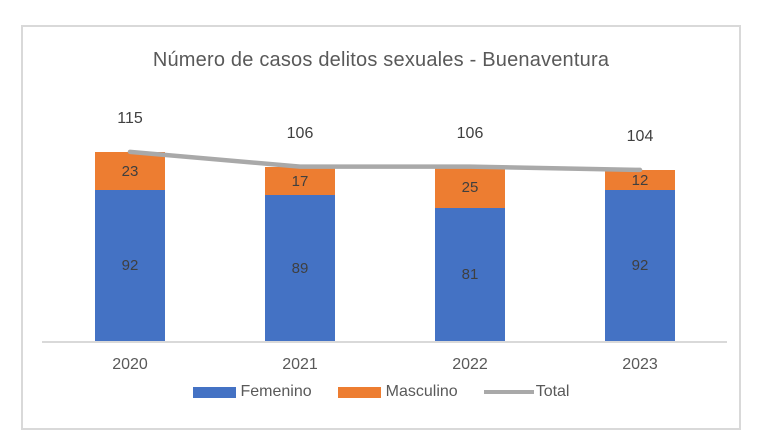  Describe the element at coordinates (130, 171) in the screenshot. I see `data-label-masculino-2020: 23` at that location.